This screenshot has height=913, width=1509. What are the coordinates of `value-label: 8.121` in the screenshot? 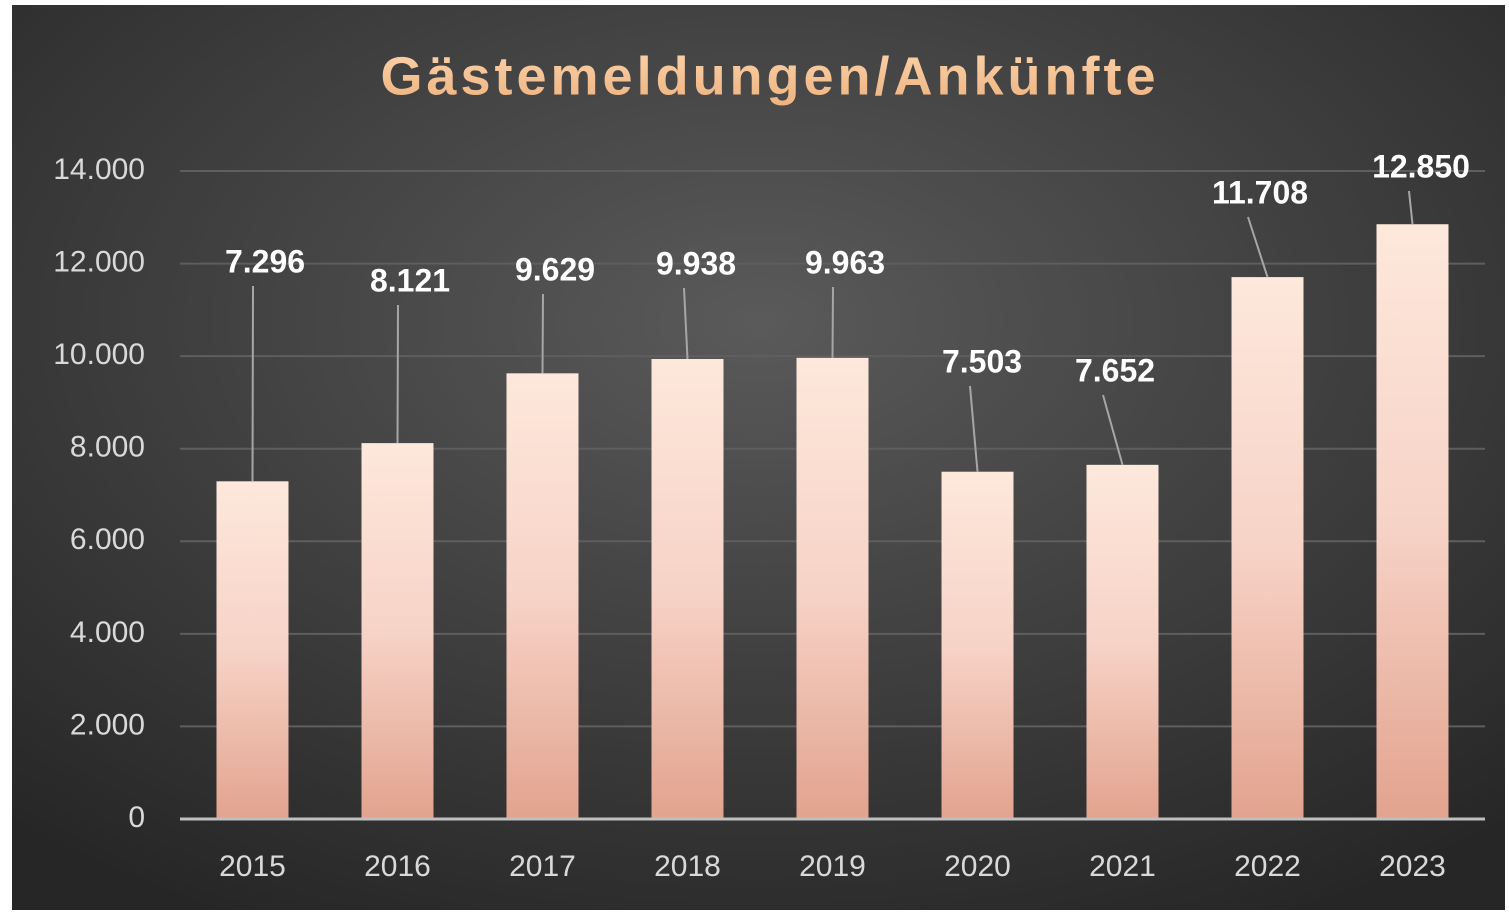 It's located at (410, 280).